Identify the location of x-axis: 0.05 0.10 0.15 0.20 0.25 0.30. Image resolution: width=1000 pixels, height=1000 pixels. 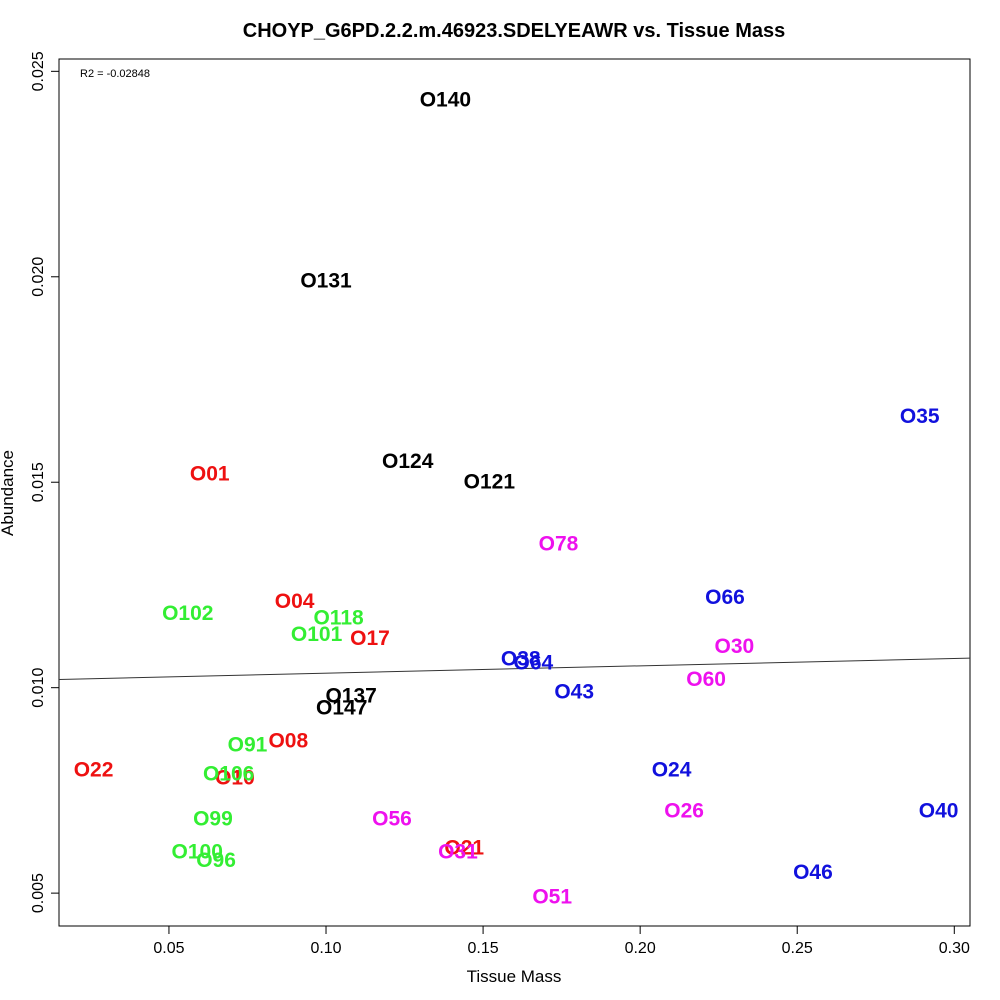
(561, 941).